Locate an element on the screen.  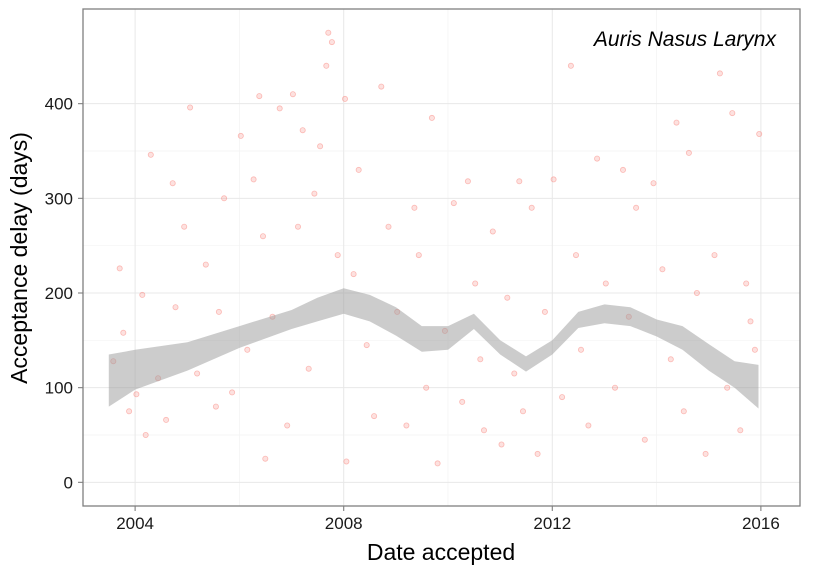
x-tick-label: 2004 is located at coordinates (135, 523).